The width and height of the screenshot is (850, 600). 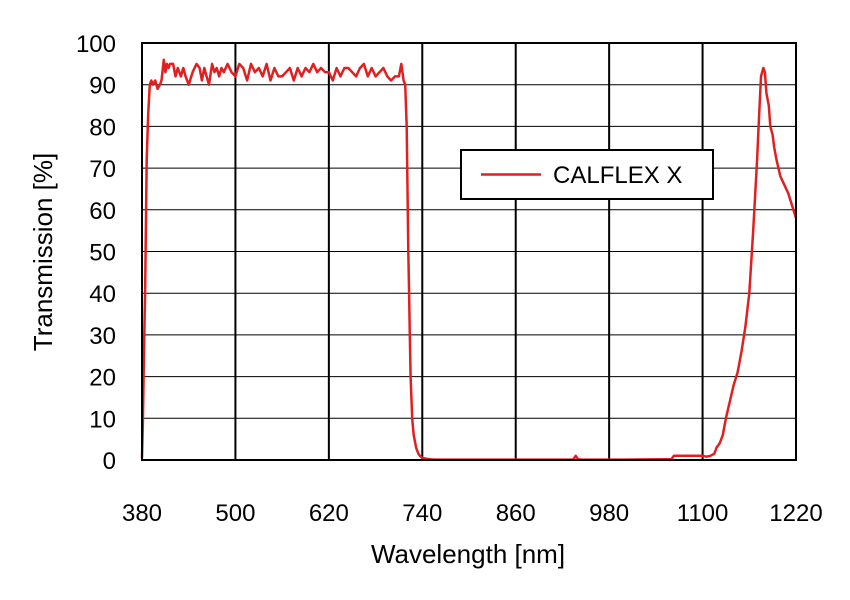 What do you see at coordinates (609, 513) in the screenshot?
I see `x-tick-label: 980` at bounding box center [609, 513].